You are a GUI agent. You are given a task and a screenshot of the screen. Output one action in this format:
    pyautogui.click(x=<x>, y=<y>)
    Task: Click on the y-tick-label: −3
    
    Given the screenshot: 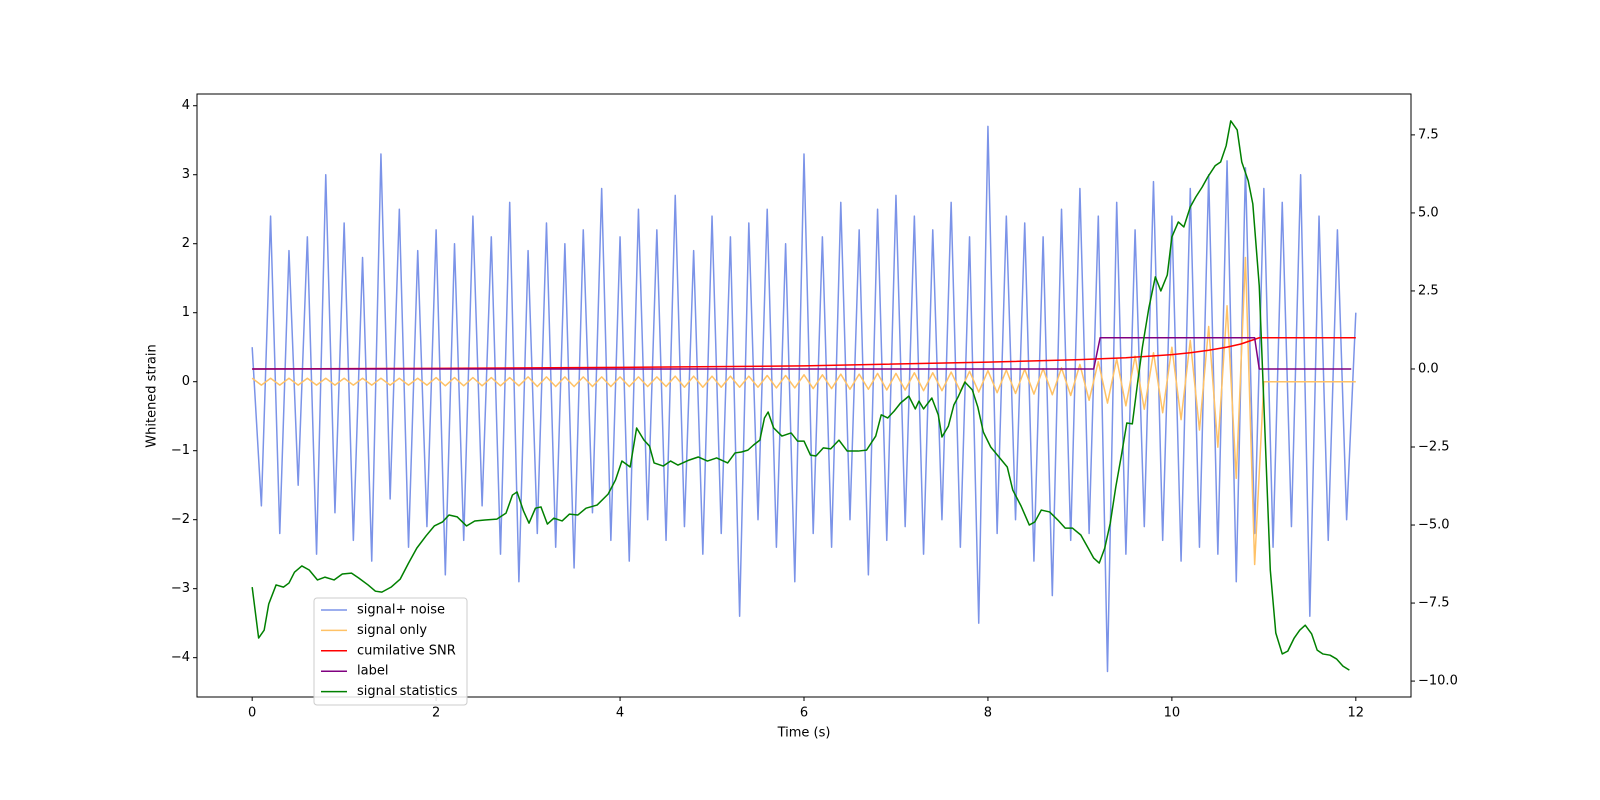 What is the action you would take?
    pyautogui.click(x=180, y=588)
    